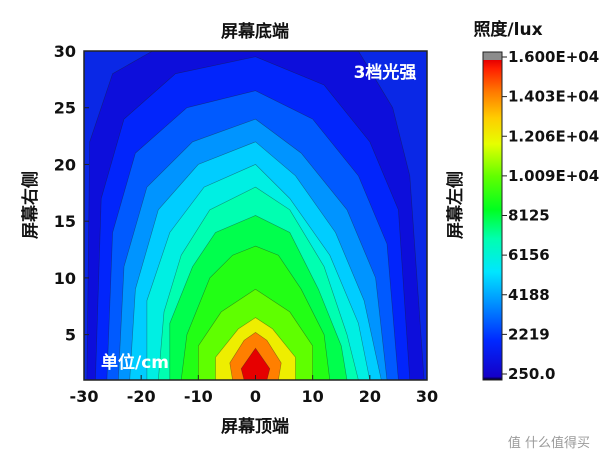 The width and height of the screenshot is (600, 459). I want to click on y-tick-label: 10, so click(65, 278).